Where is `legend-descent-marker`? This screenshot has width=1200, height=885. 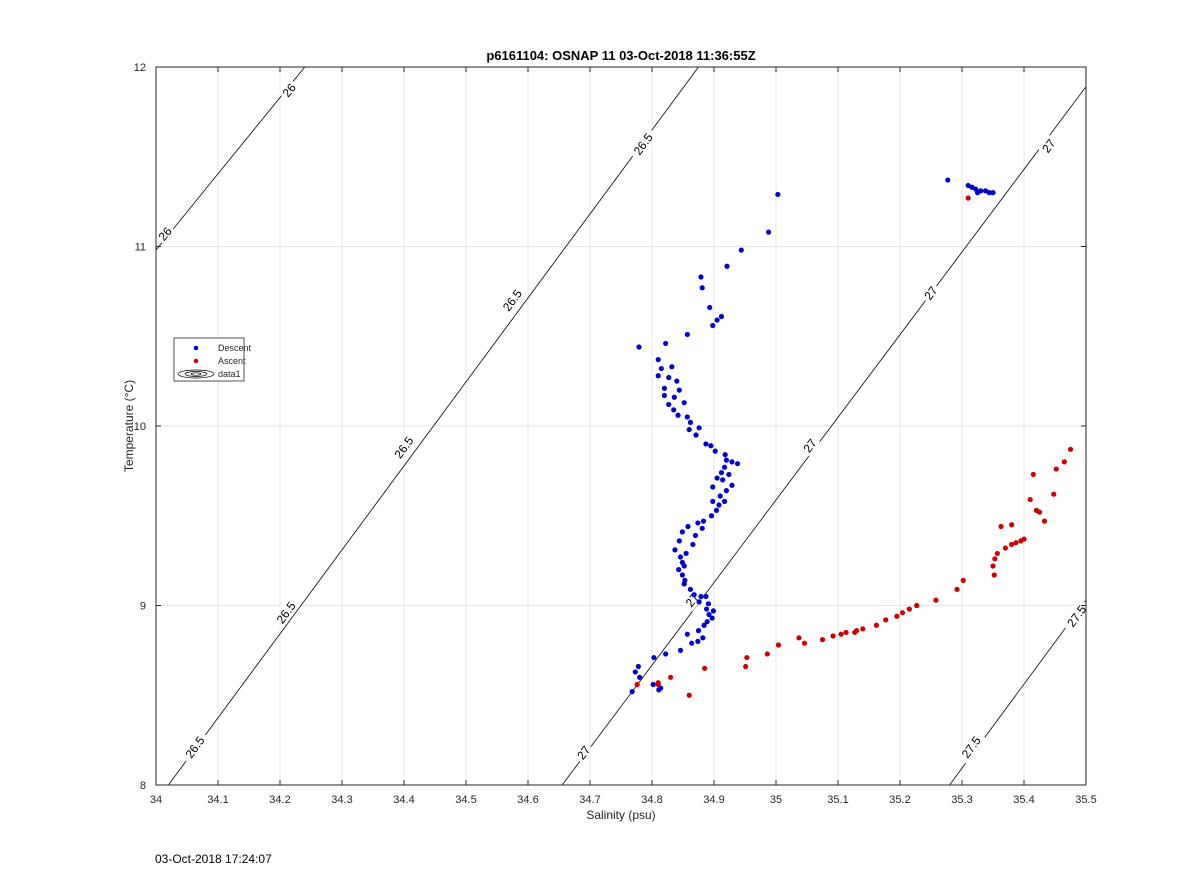 legend-descent-marker is located at coordinates (196, 348).